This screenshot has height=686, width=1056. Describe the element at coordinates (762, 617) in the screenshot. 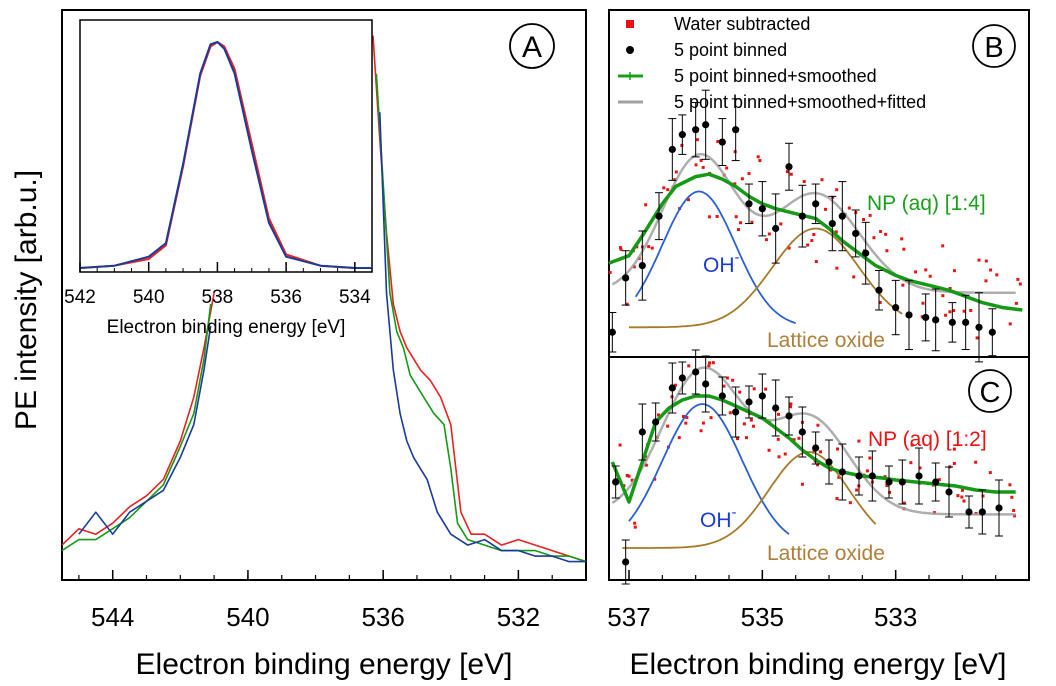

I see `panel-c-tick-label: 535` at that location.